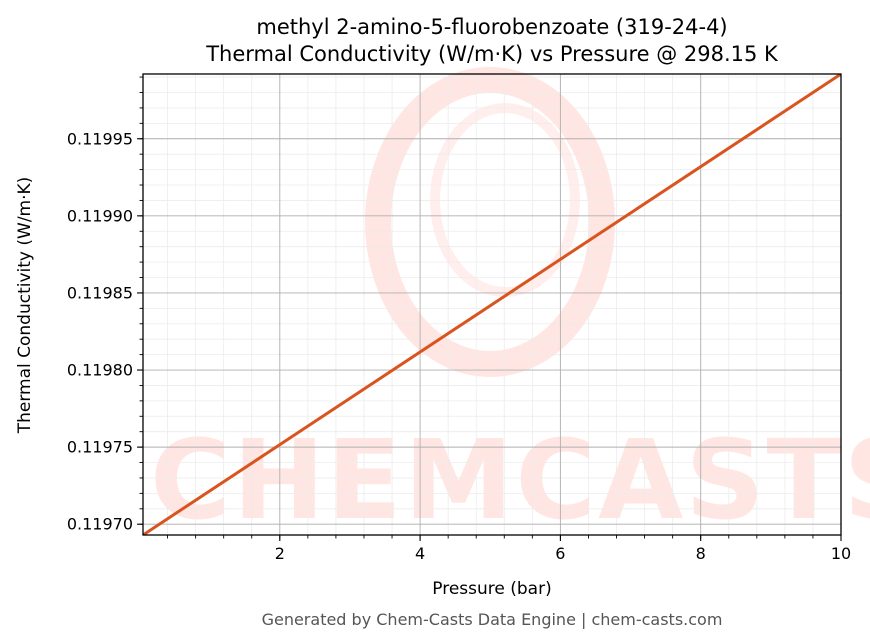 This screenshot has width=870, height=644. Describe the element at coordinates (701, 553) in the screenshot. I see `x-tick-label: 8` at that location.